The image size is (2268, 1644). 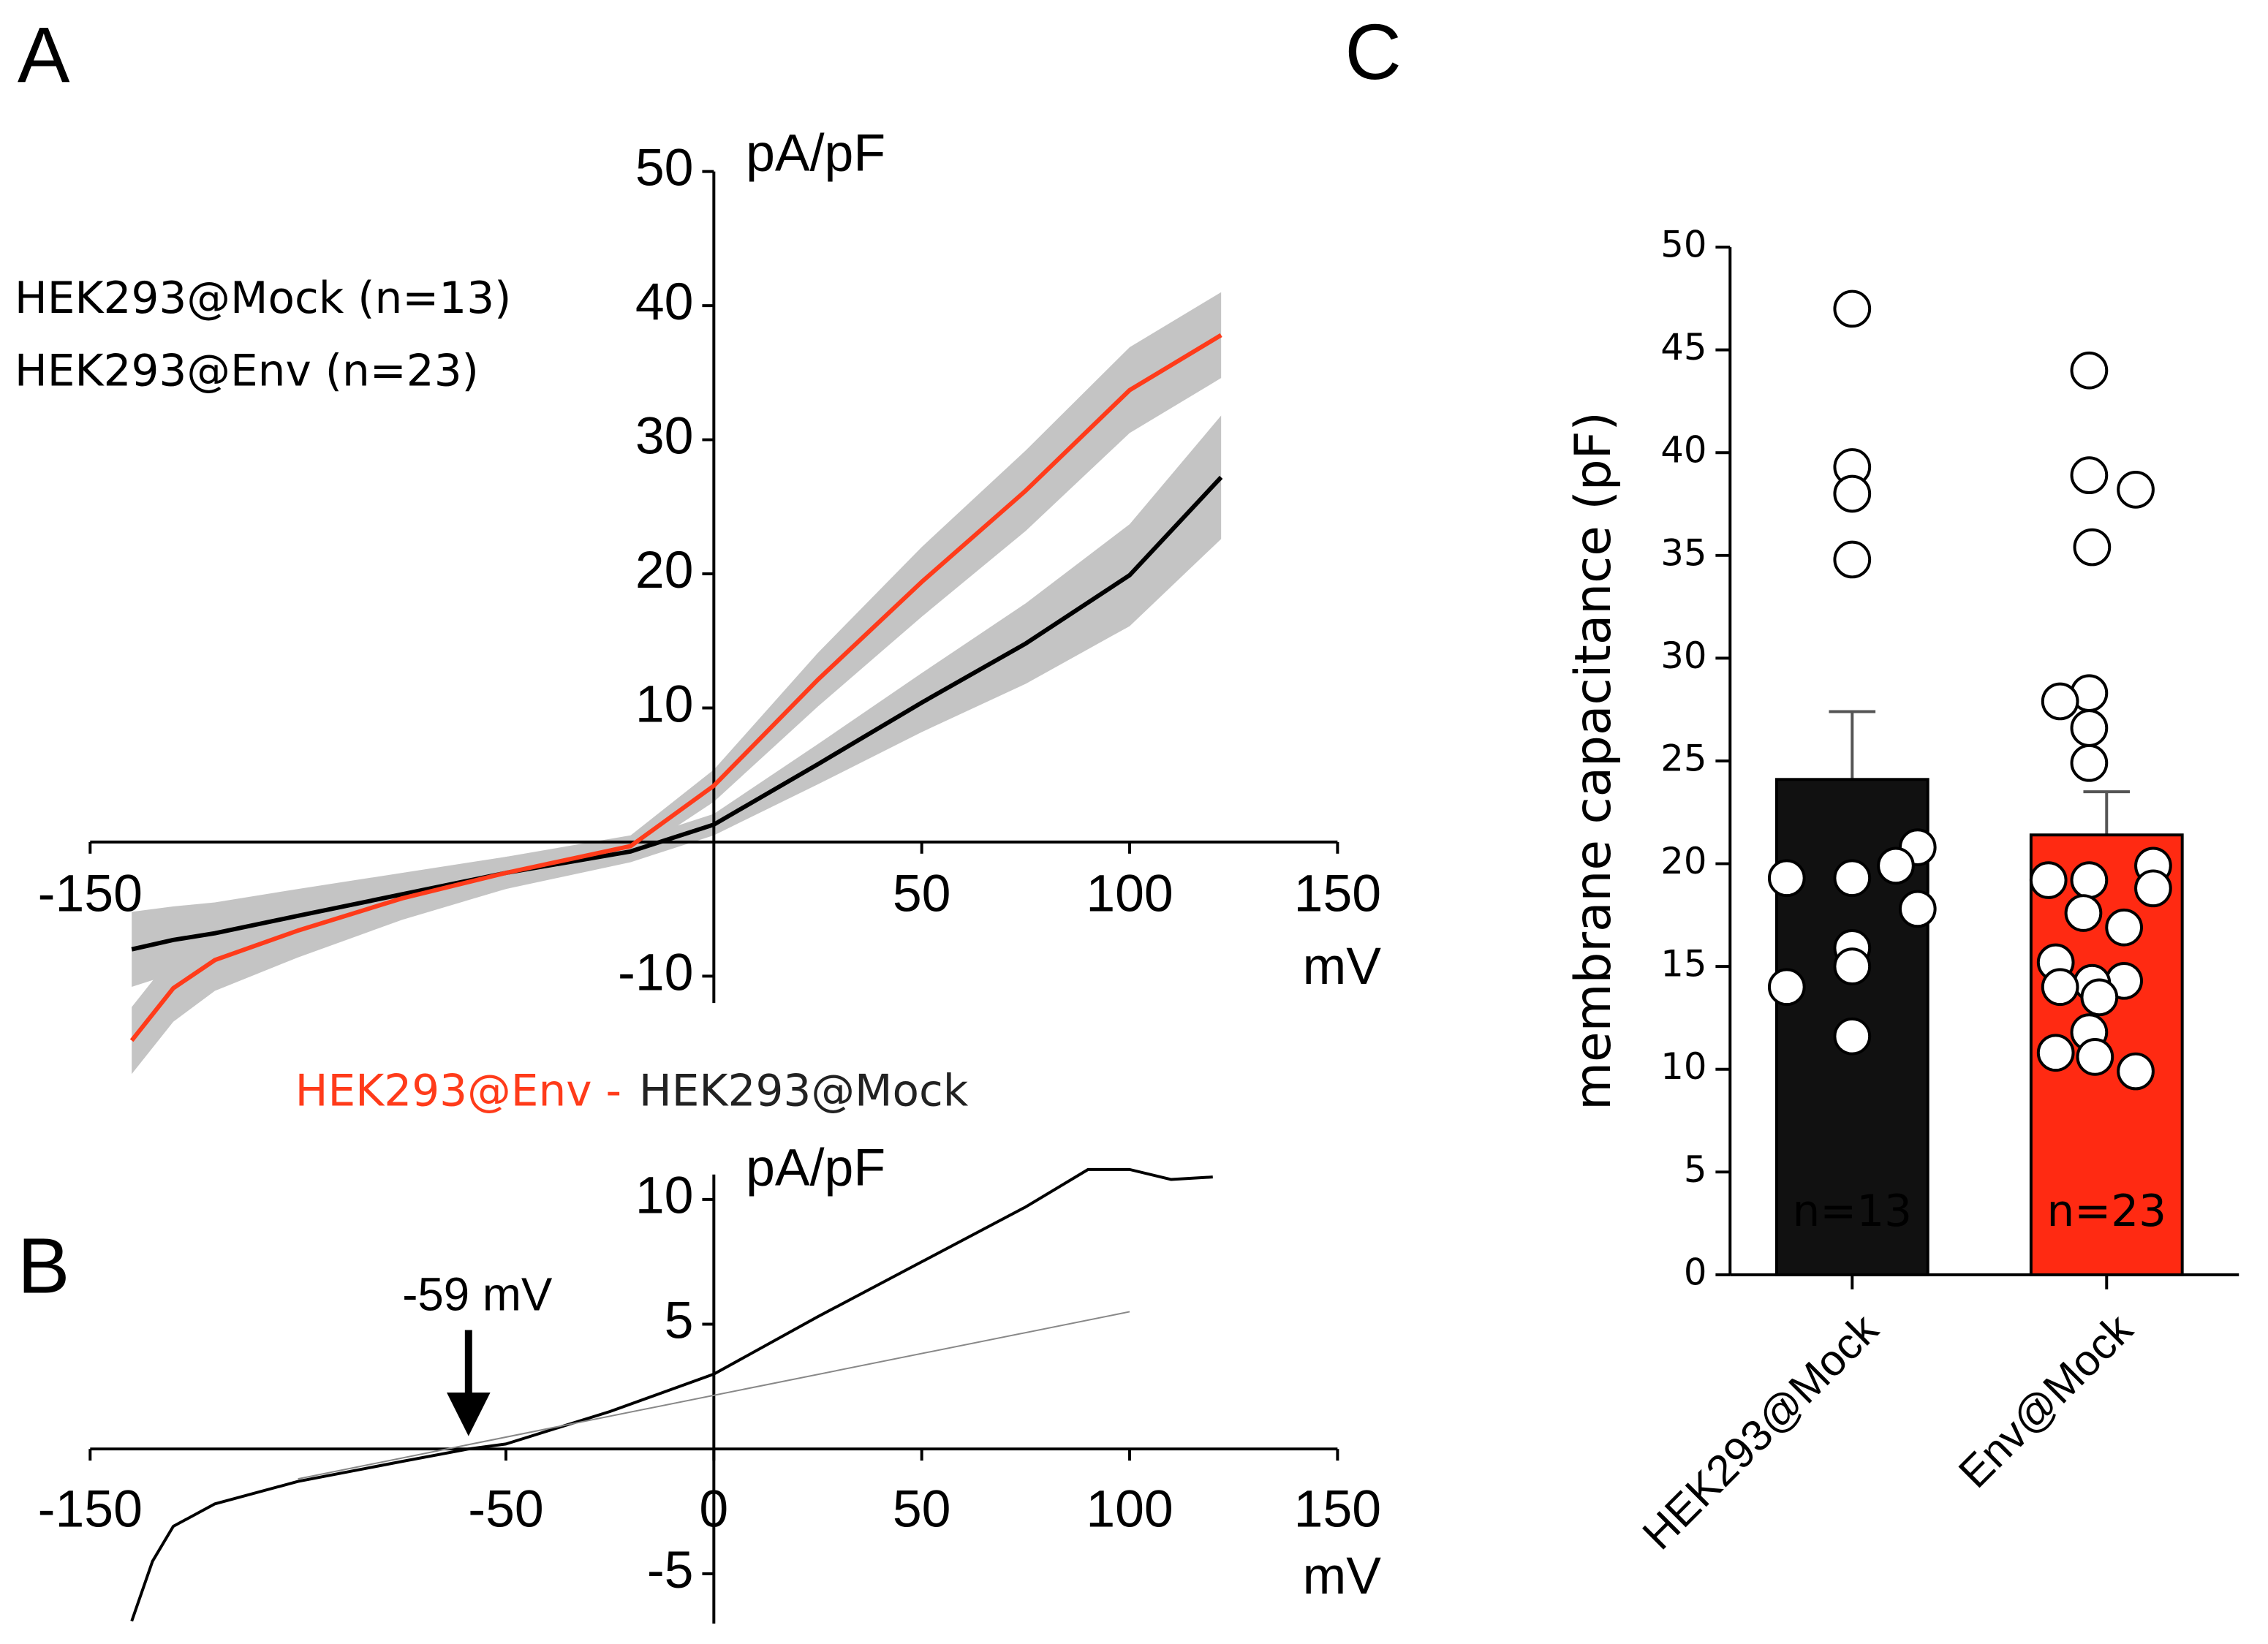 I want to click on panel-letter: B, so click(x=44, y=1265).